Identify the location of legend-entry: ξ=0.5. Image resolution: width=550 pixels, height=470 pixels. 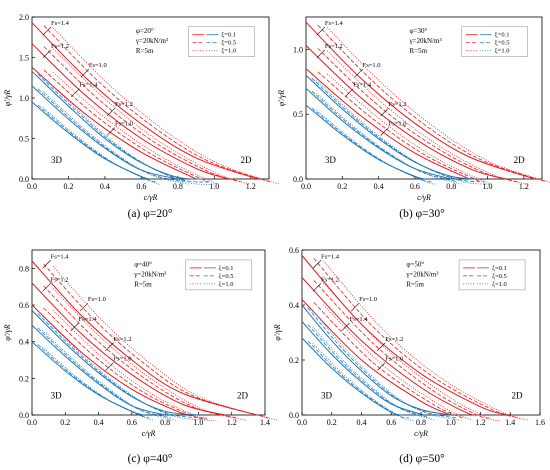
(499, 276).